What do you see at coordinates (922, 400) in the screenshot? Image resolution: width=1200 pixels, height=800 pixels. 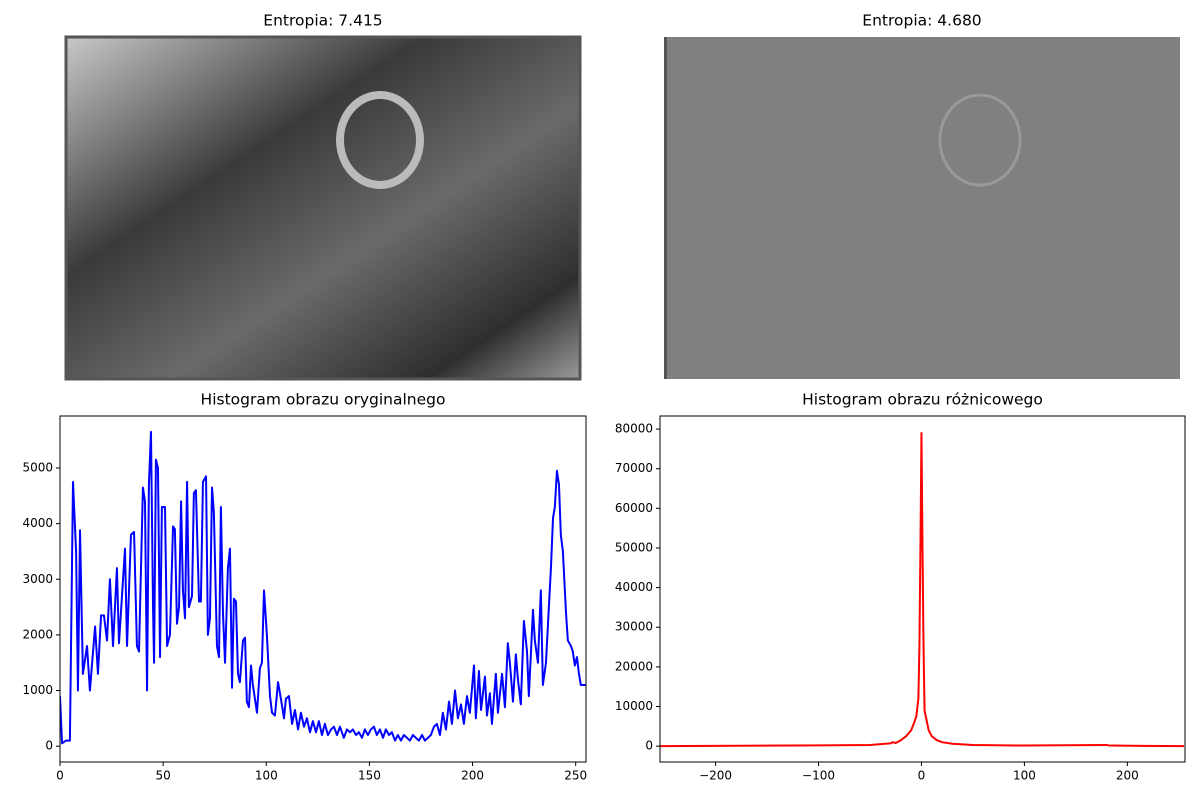 I see `chart-title: Histogram obrazu różnicowego` at bounding box center [922, 400].